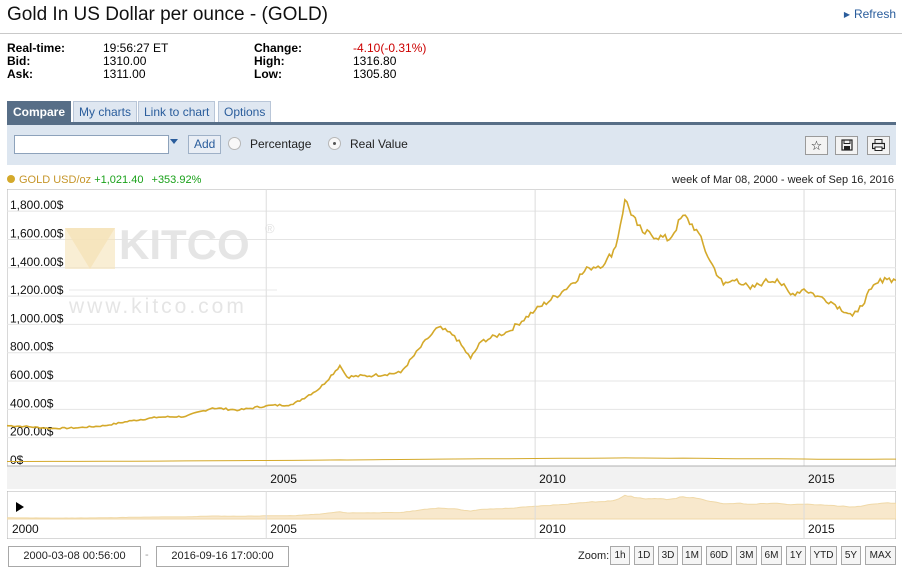 This screenshot has height=575, width=902. What do you see at coordinates (281, 144) in the screenshot?
I see `percentage-label: Percentage` at bounding box center [281, 144].